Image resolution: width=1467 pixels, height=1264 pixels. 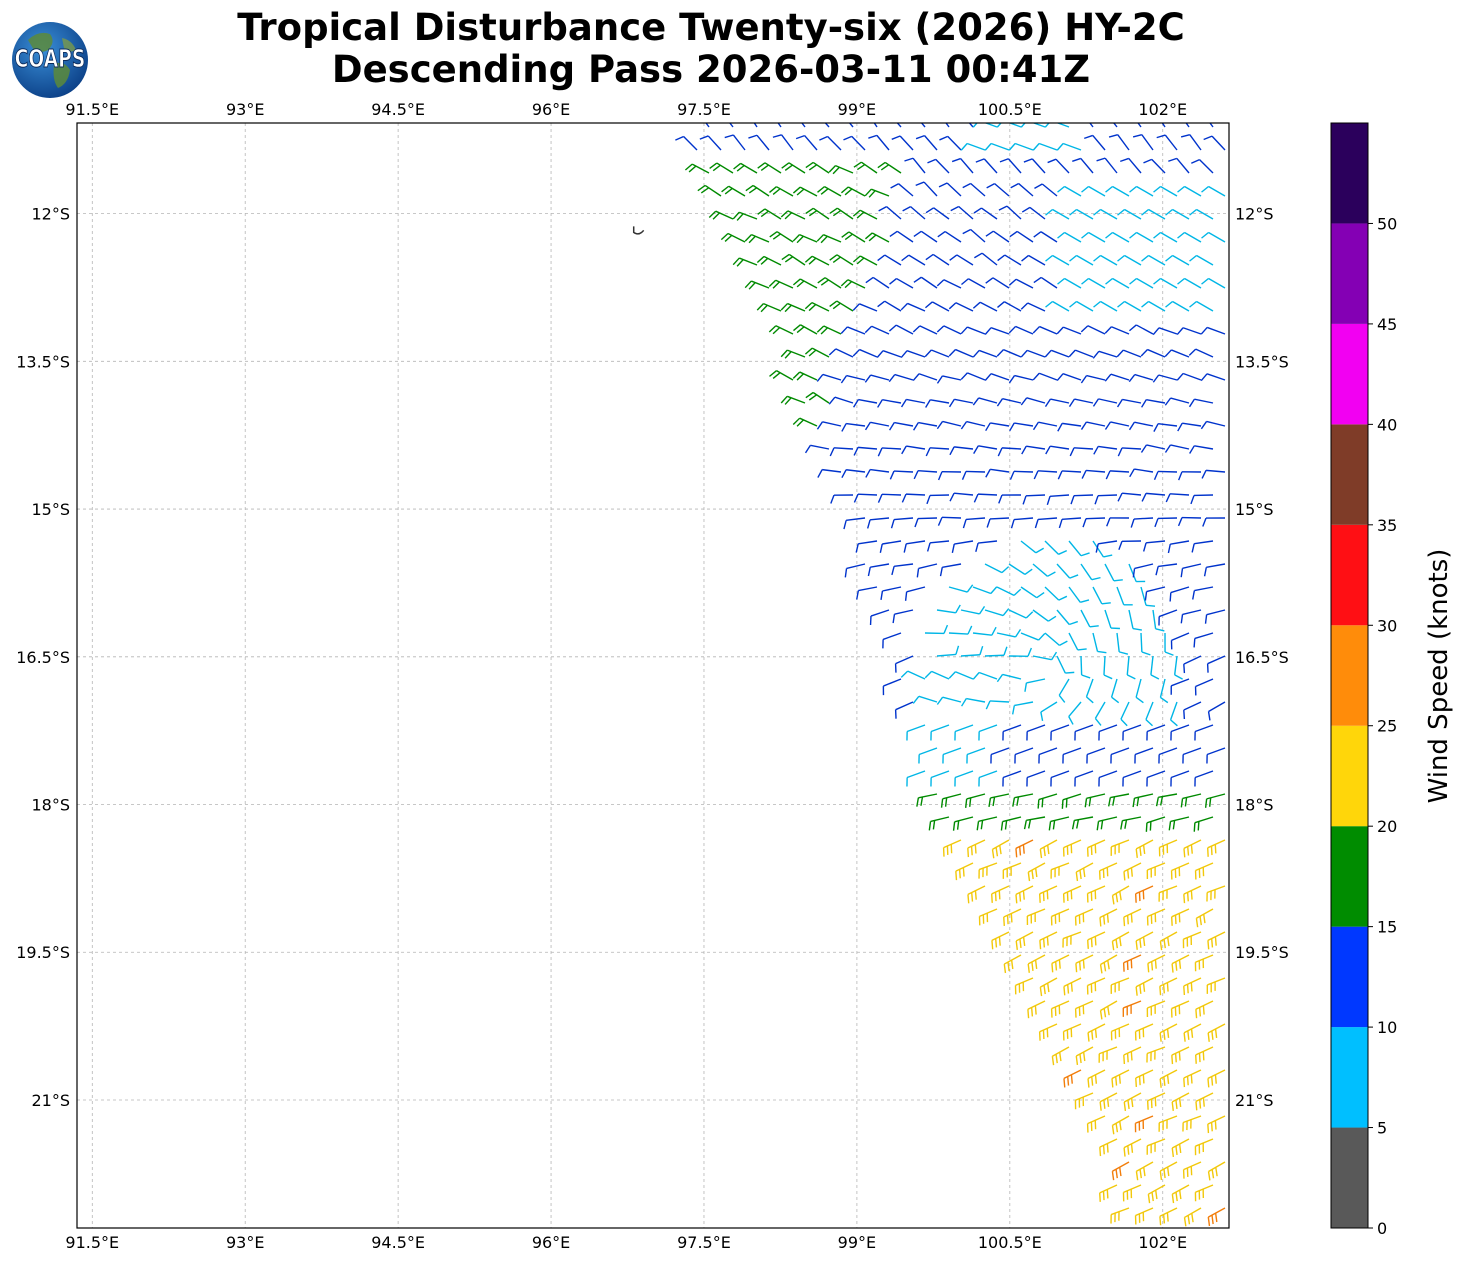 I want to click on logo-text: COAPS, so click(x=50, y=59).